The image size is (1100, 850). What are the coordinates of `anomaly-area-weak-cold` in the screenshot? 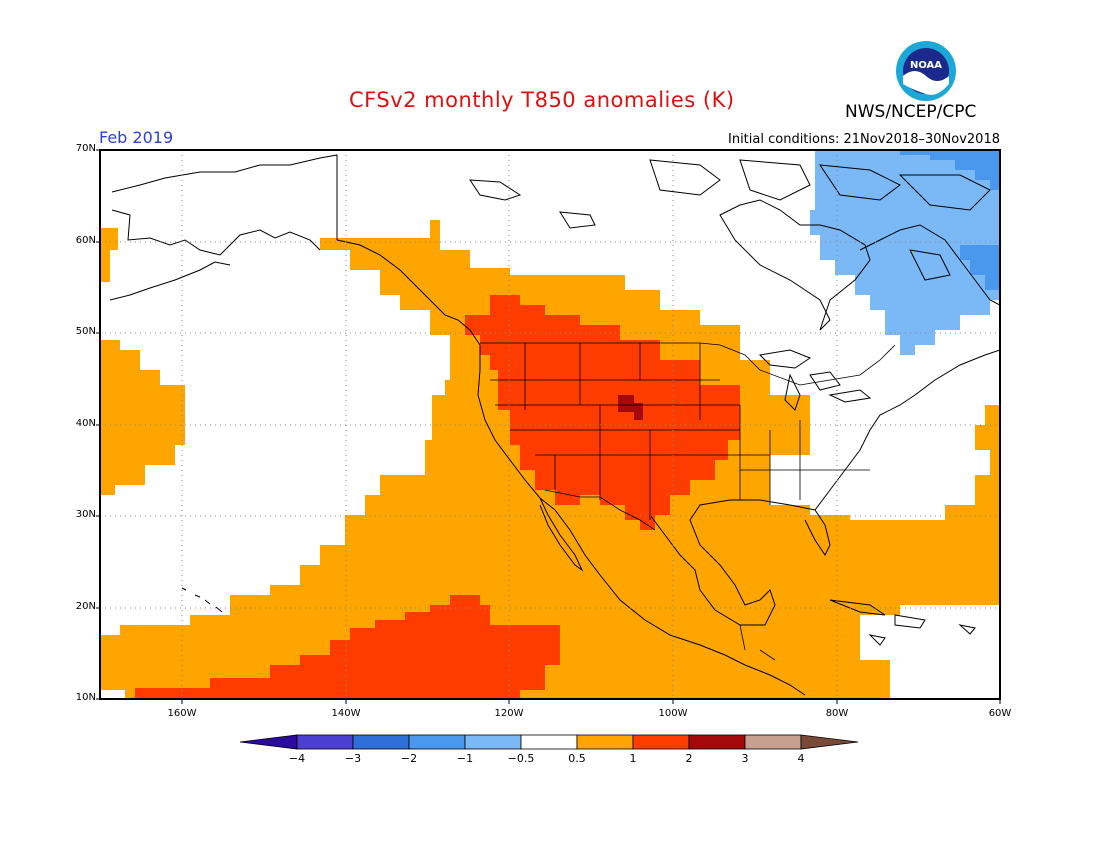 It's located at (905, 252).